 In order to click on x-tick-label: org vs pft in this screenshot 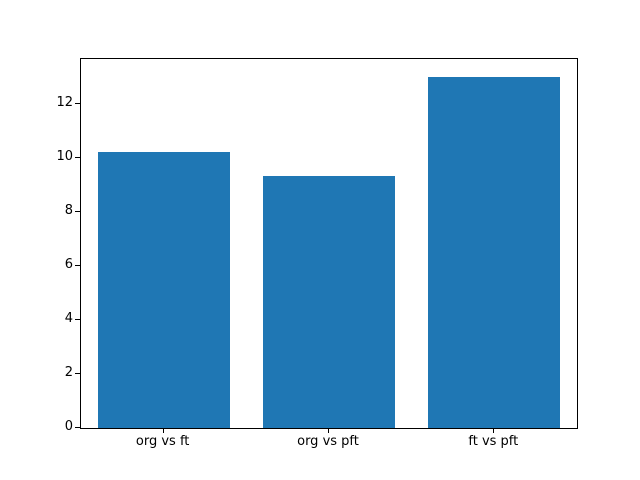, I will do `click(328, 441)`.